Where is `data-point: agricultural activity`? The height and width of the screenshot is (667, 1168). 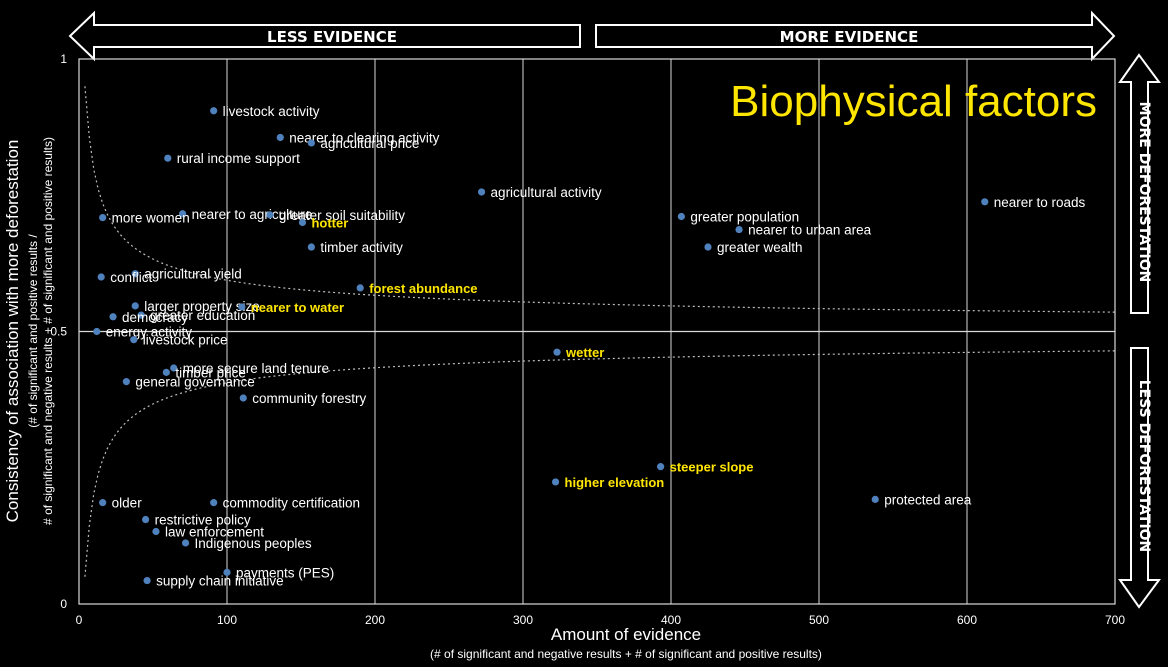 data-point: agricultural activity is located at coordinates (539, 192).